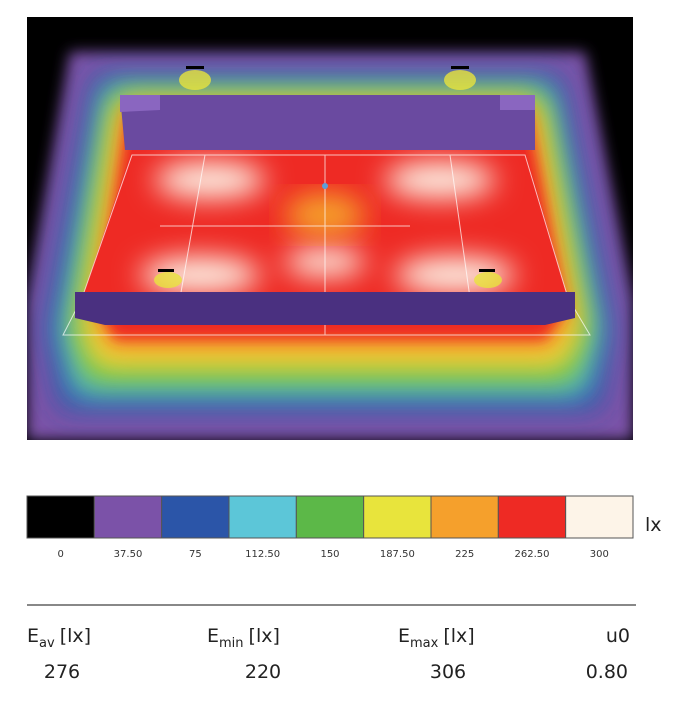 The width and height of the screenshot is (685, 705). I want to click on stat-header: Emax [lx], so click(436, 638).